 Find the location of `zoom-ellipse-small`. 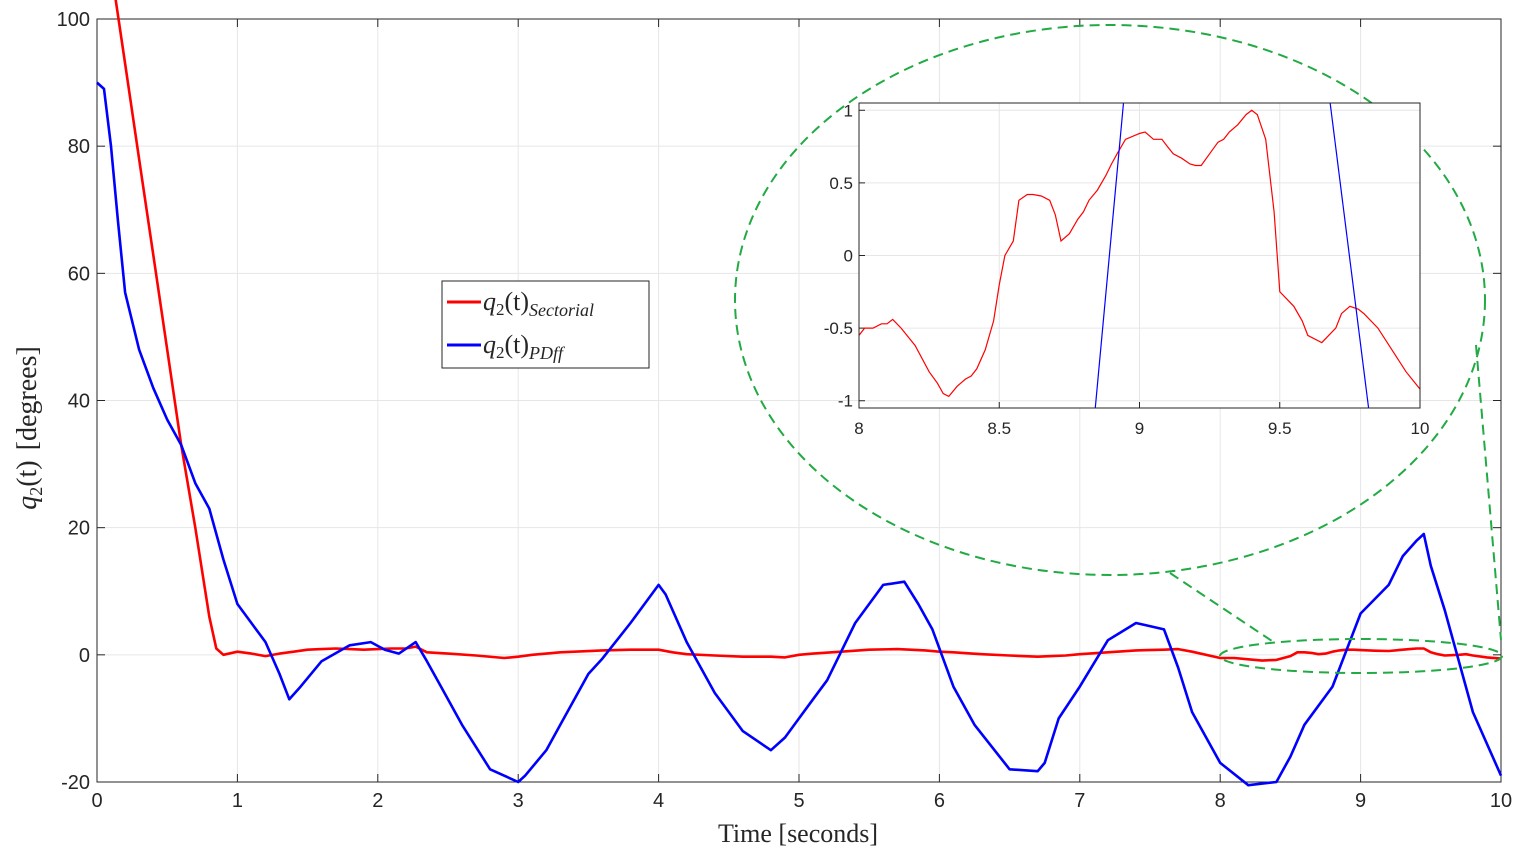

zoom-ellipse-small is located at coordinates (1361, 656).